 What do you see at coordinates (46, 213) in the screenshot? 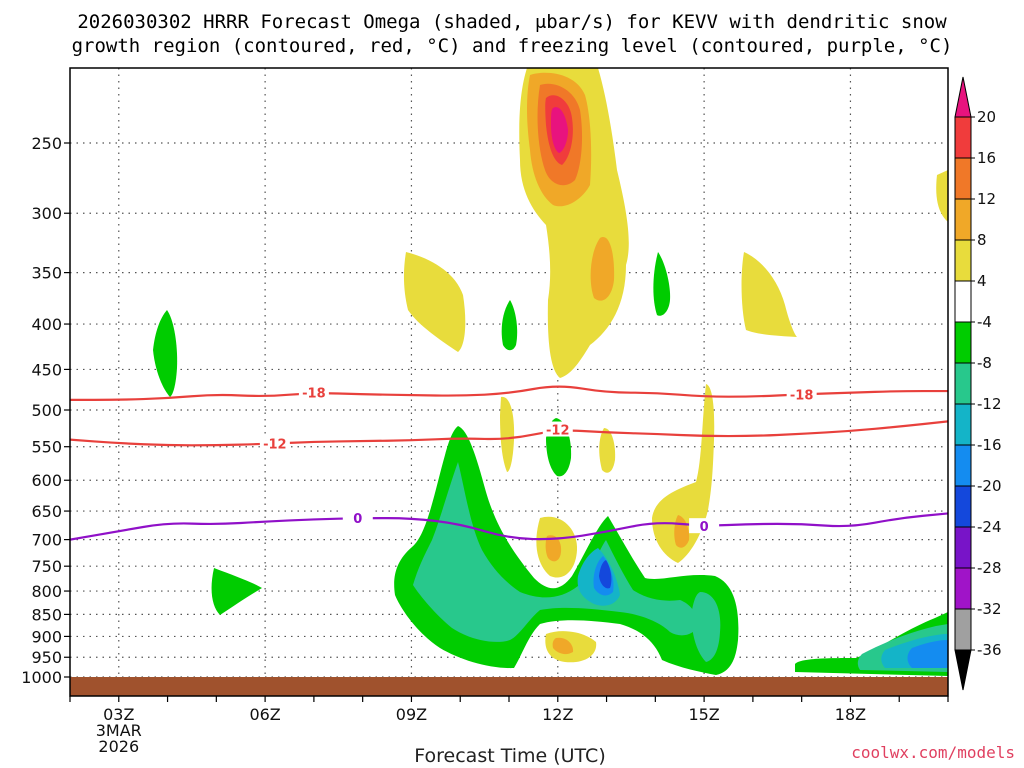
I see `y-tick-label: 300` at bounding box center [46, 213].